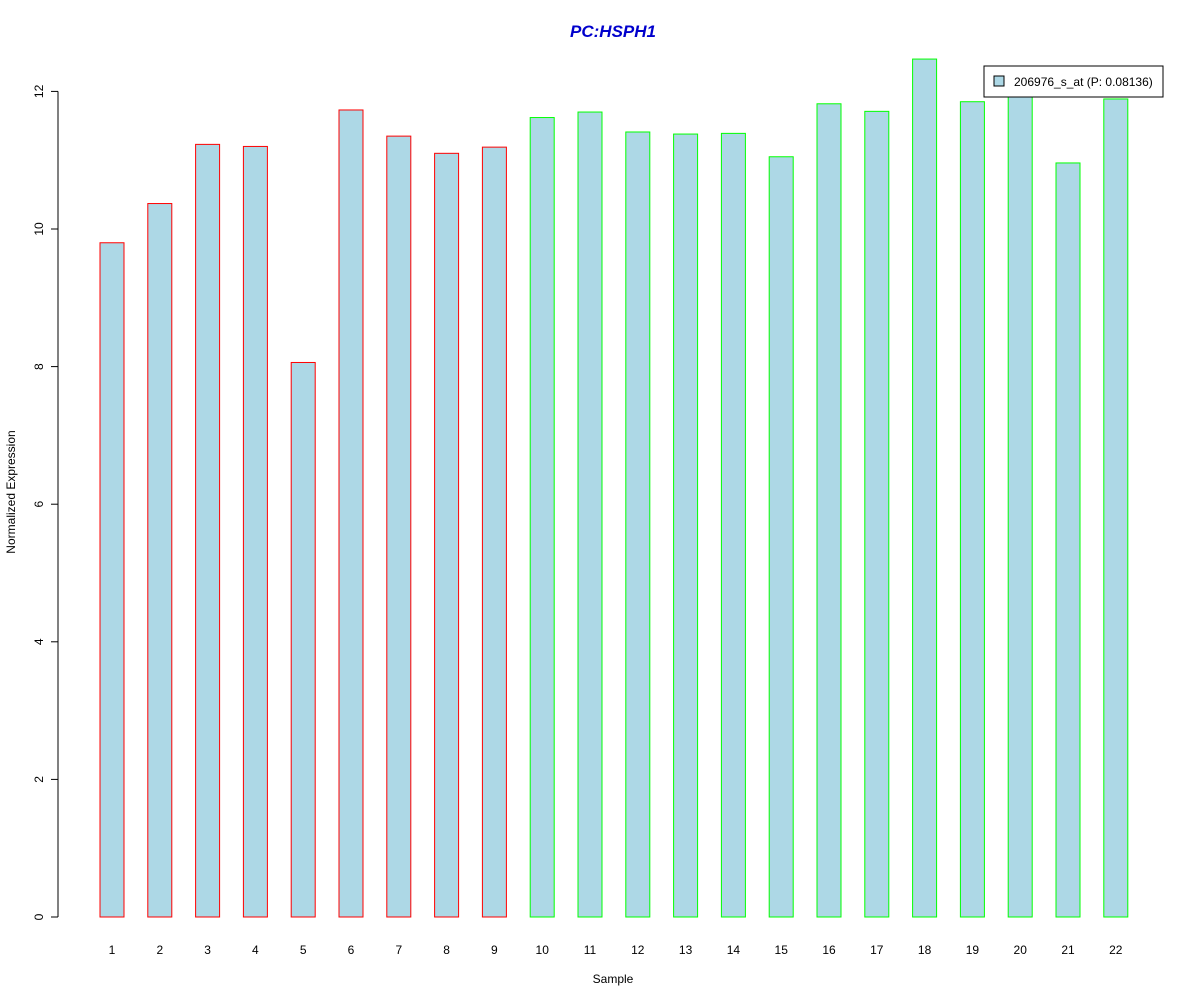  Describe the element at coordinates (303, 950) in the screenshot. I see `x-tick-label: 5` at that location.